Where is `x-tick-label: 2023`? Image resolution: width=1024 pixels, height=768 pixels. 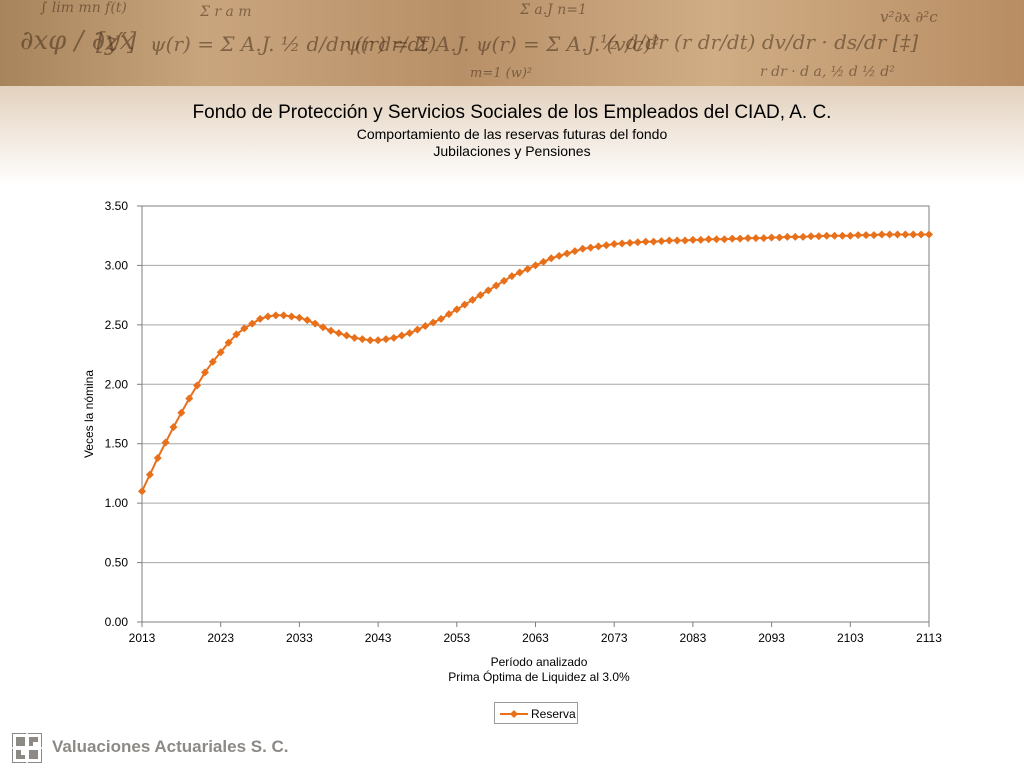
x-tick-label: 2023 is located at coordinates (220, 638).